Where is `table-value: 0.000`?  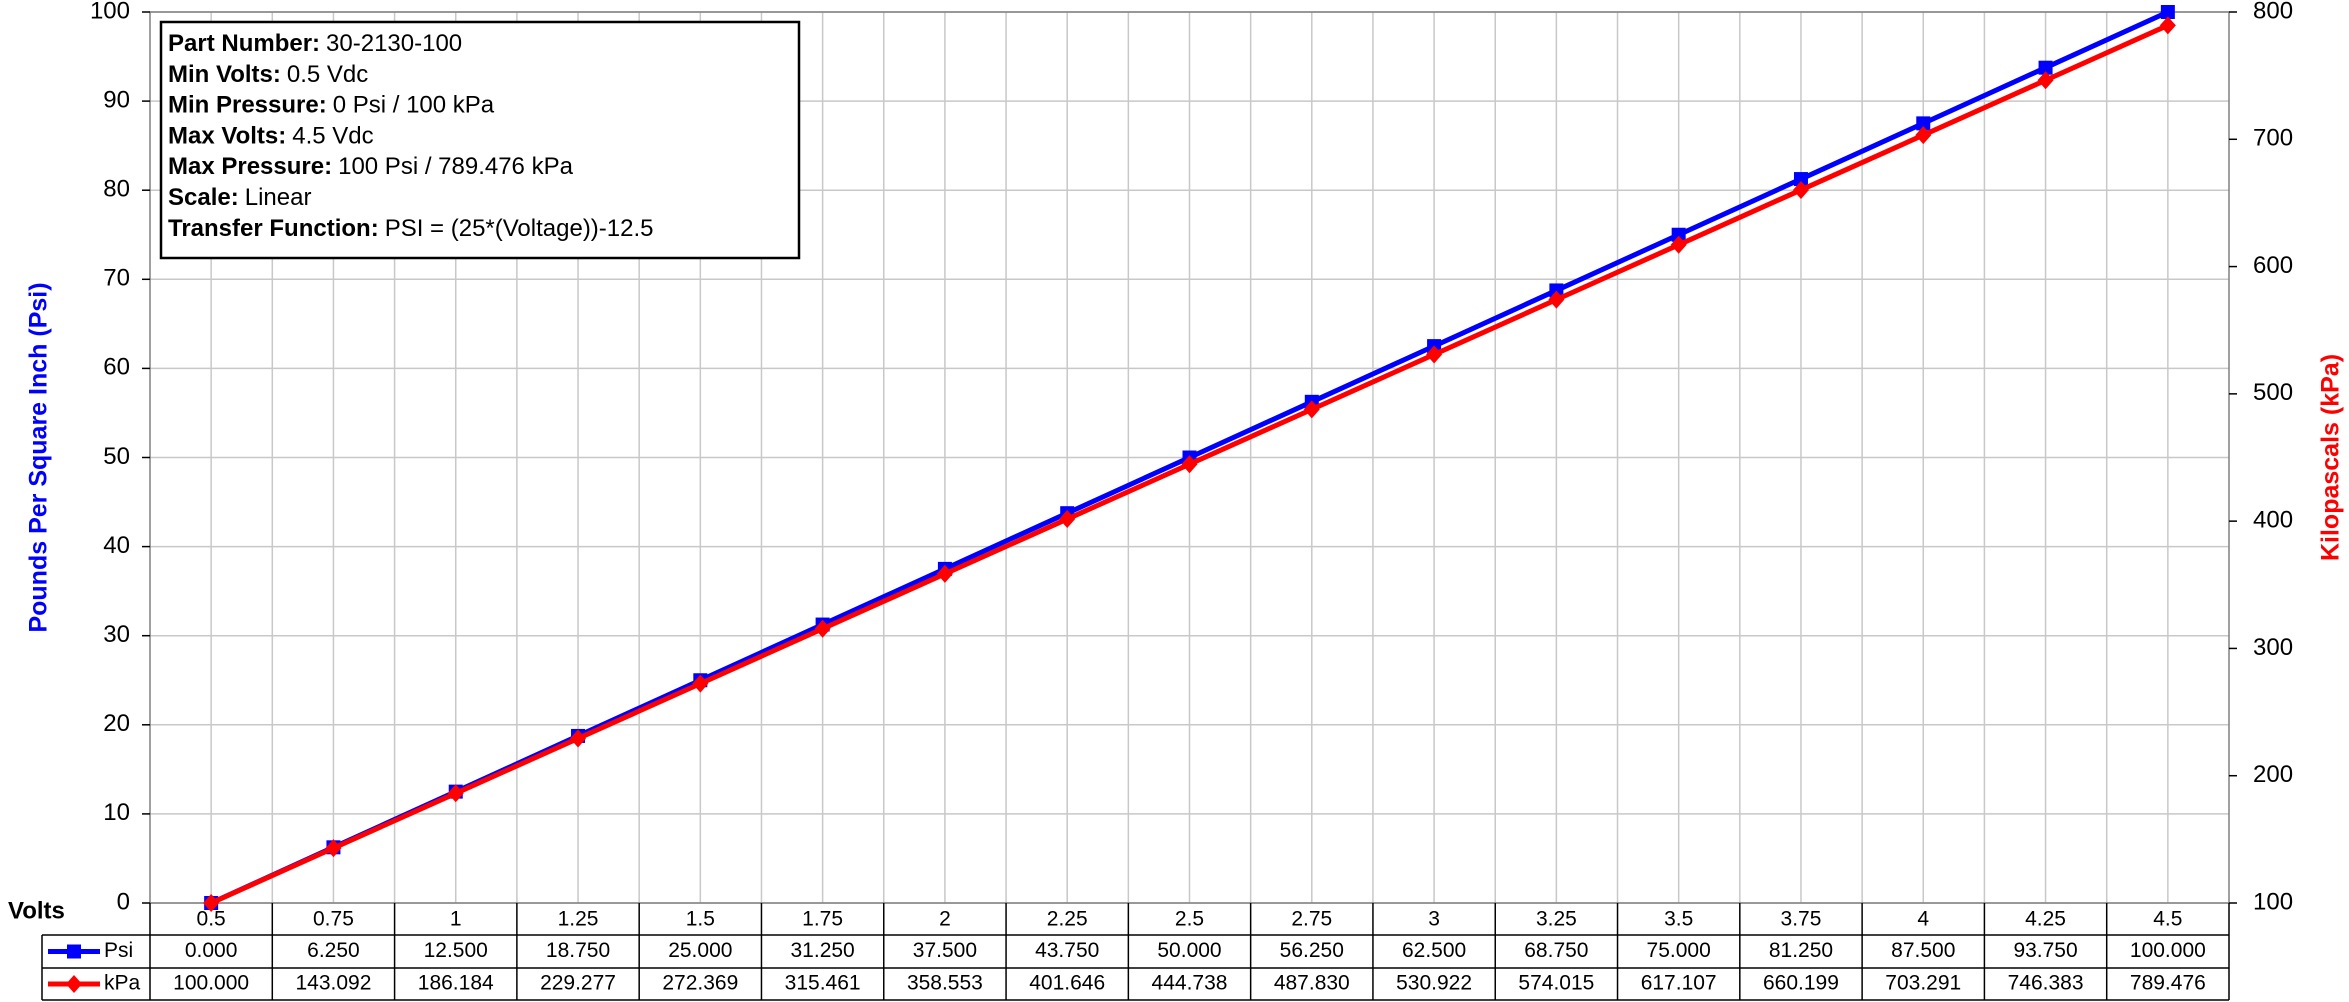 table-value: 0.000 is located at coordinates (211, 950).